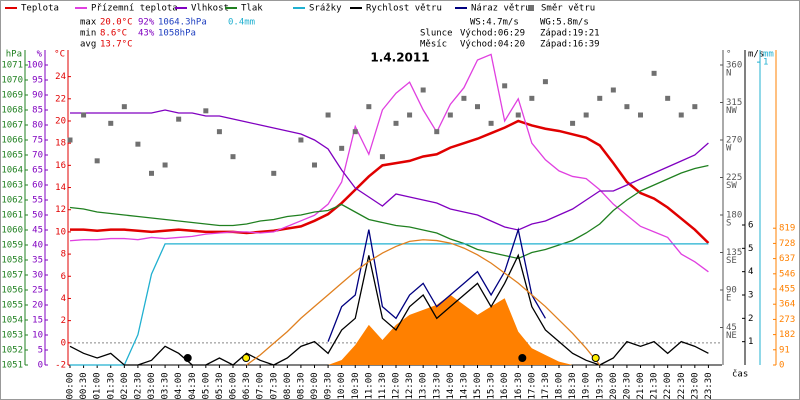 This screenshot has width=800, height=400. What do you see at coordinates (274, 385) in the screenshot?
I see `x-tick-label: 07:30` at bounding box center [274, 385].